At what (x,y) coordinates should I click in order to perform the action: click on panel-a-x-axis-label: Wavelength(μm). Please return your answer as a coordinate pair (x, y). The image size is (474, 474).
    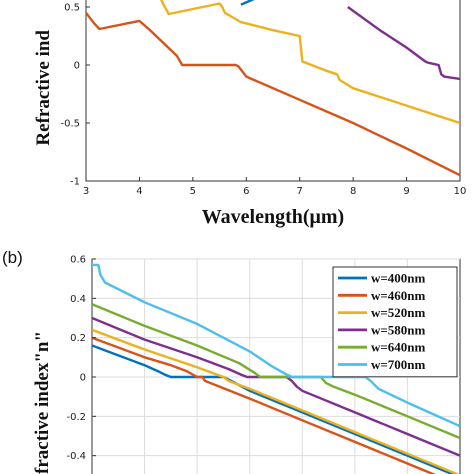
    Looking at the image, I should click on (273, 217).